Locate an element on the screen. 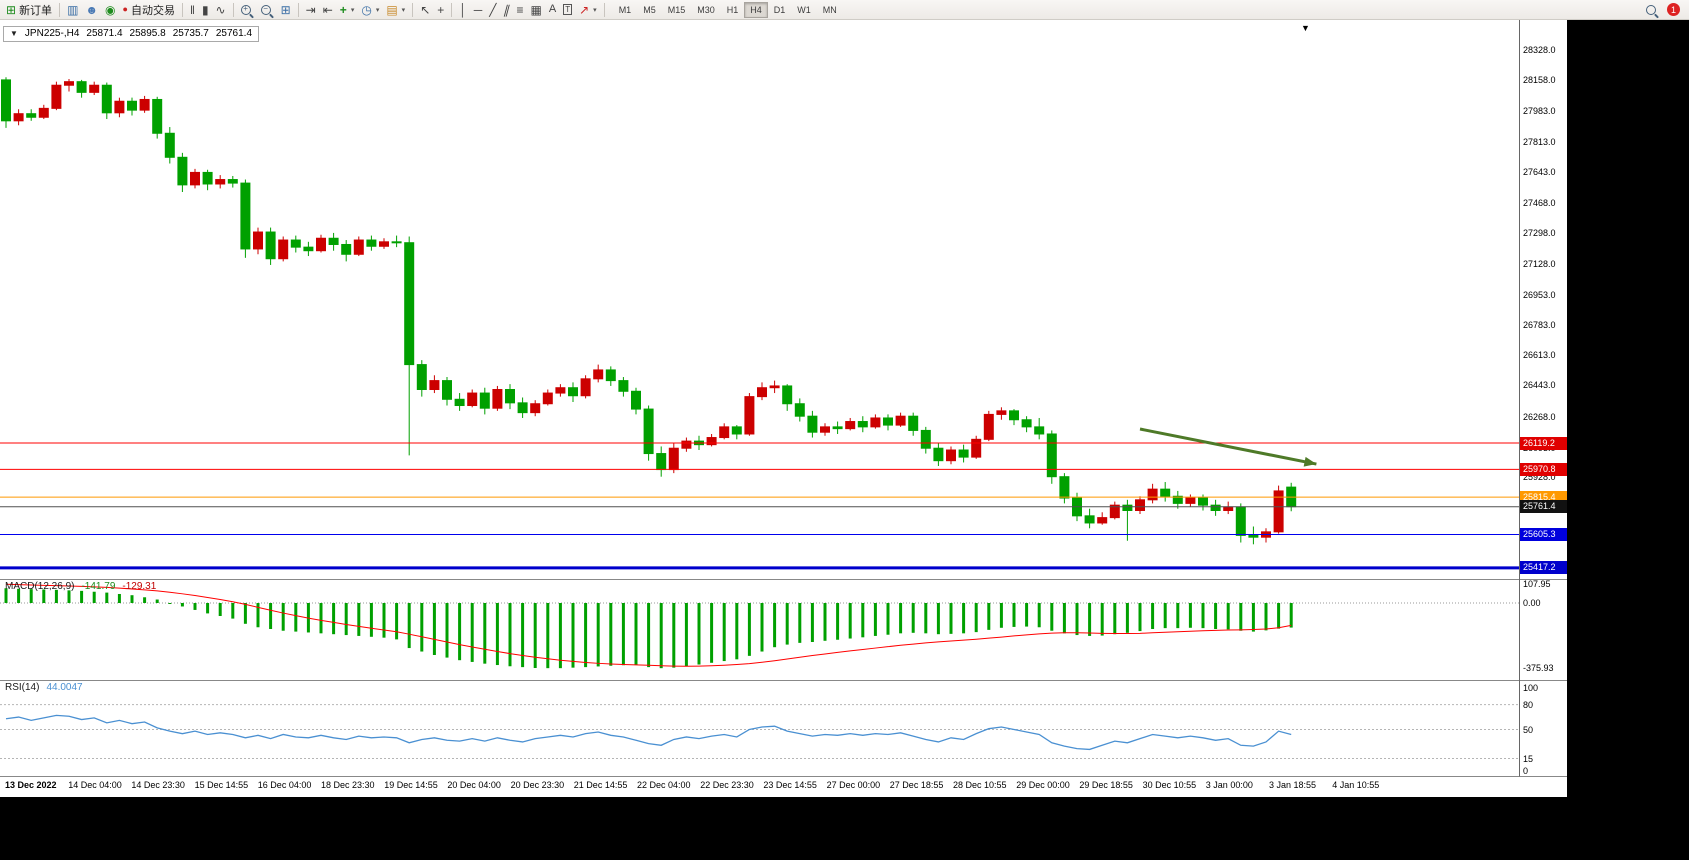 The width and height of the screenshot is (1689, 860). help-button: ◉ is located at coordinates (110, 10).